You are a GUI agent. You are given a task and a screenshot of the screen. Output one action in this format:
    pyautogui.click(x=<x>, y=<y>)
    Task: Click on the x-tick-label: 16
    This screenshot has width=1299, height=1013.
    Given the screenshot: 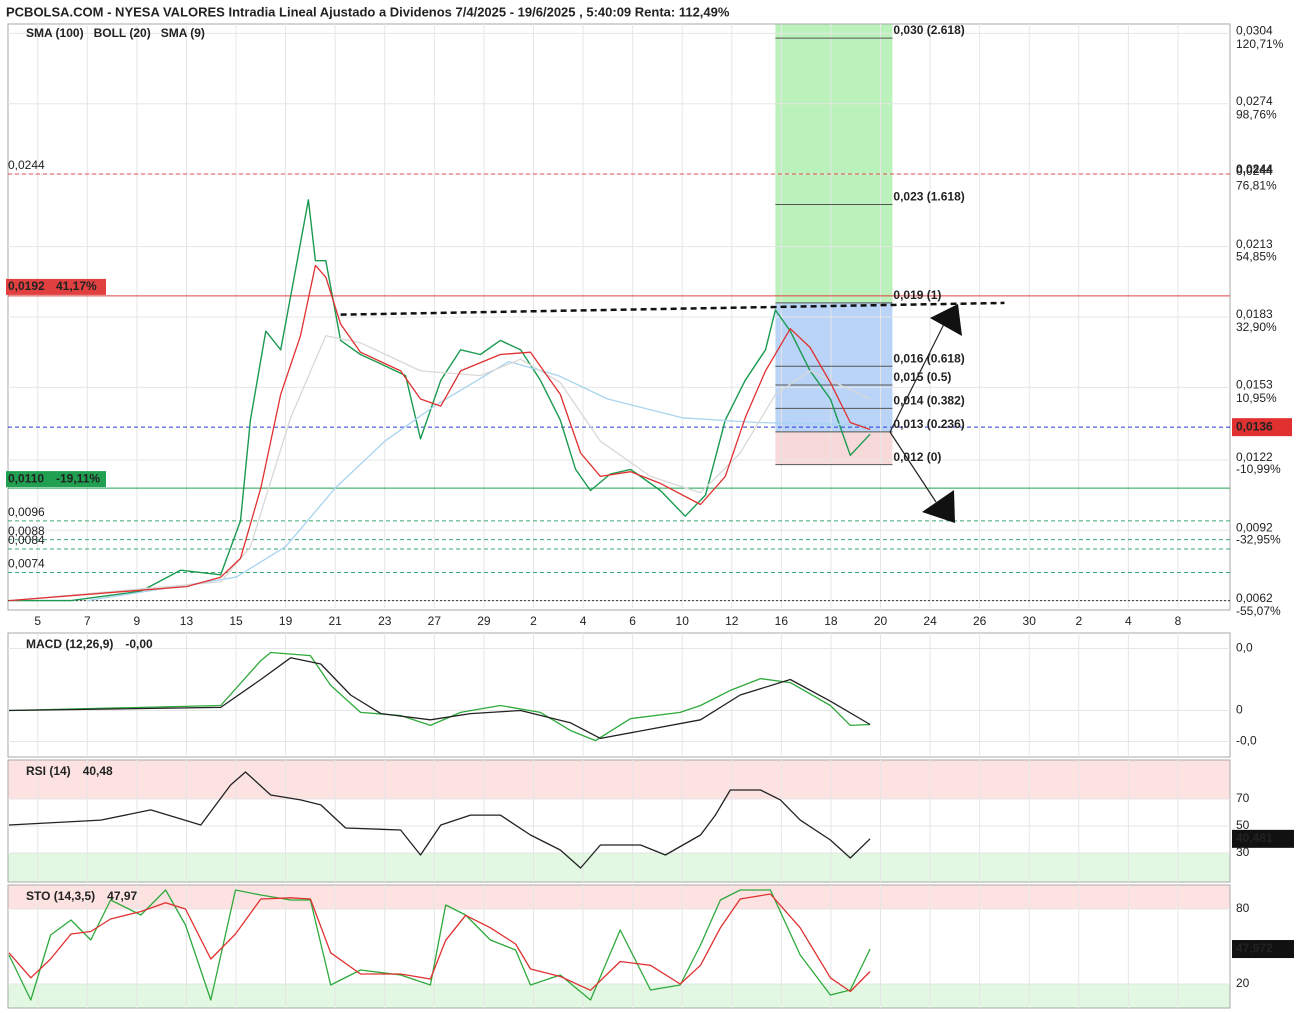 What is the action you would take?
    pyautogui.click(x=782, y=621)
    